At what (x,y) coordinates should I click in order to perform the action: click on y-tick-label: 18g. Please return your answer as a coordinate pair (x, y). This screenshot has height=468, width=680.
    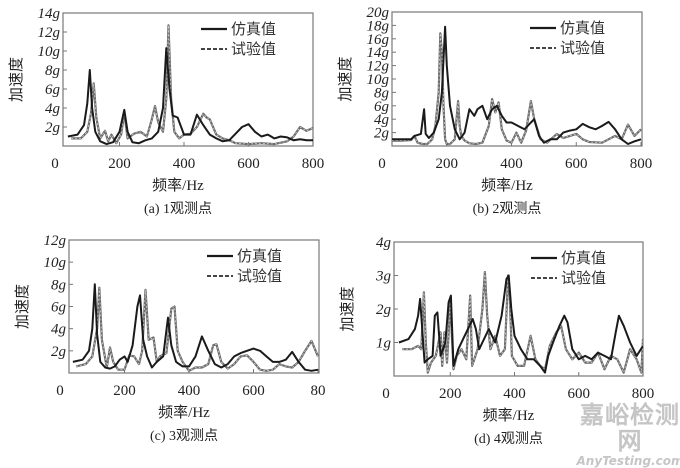
    Looking at the image, I should click on (378, 26).